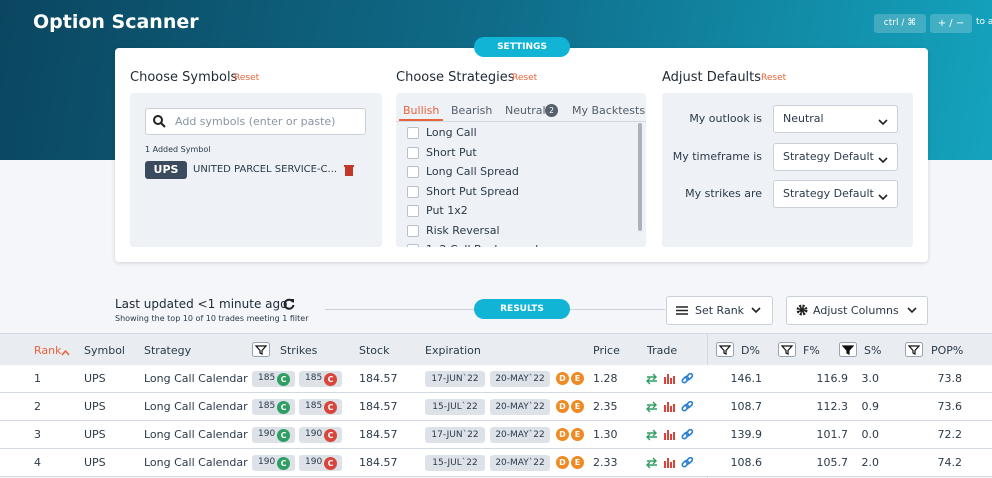 The width and height of the screenshot is (992, 478). Describe the element at coordinates (723, 193) in the screenshot. I see `field-label: My strikes are` at that location.